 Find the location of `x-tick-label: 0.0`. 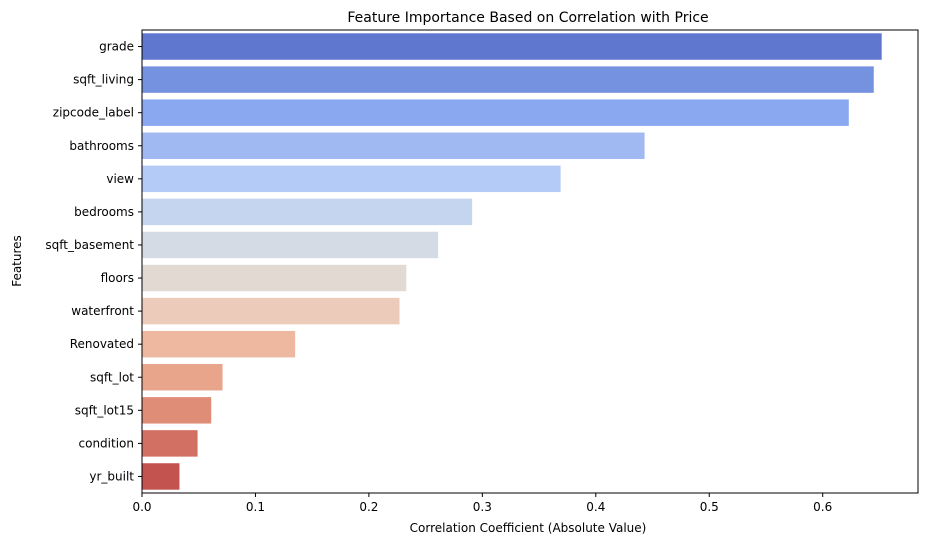

x-tick-label: 0.0 is located at coordinates (141, 507).